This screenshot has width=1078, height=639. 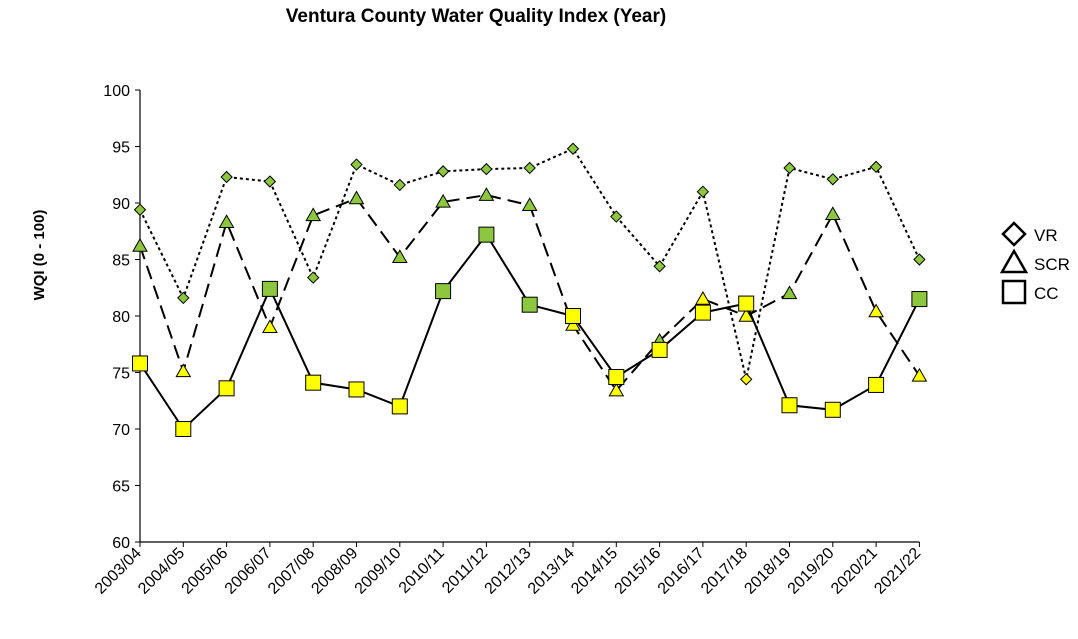 I want to click on x-tick-label: 2019/20, so click(x=811, y=571).